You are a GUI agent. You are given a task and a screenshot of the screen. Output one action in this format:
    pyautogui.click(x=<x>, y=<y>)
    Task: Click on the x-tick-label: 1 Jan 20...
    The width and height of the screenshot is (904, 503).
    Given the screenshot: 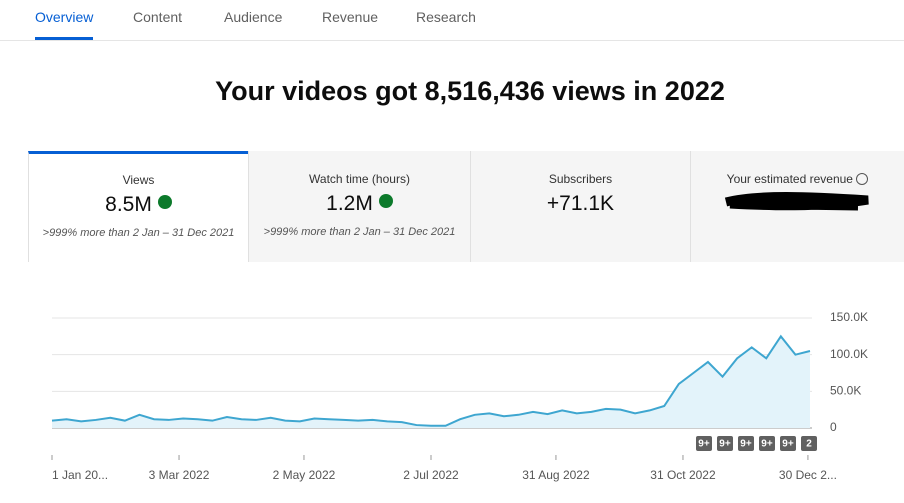 What is the action you would take?
    pyautogui.click(x=80, y=475)
    